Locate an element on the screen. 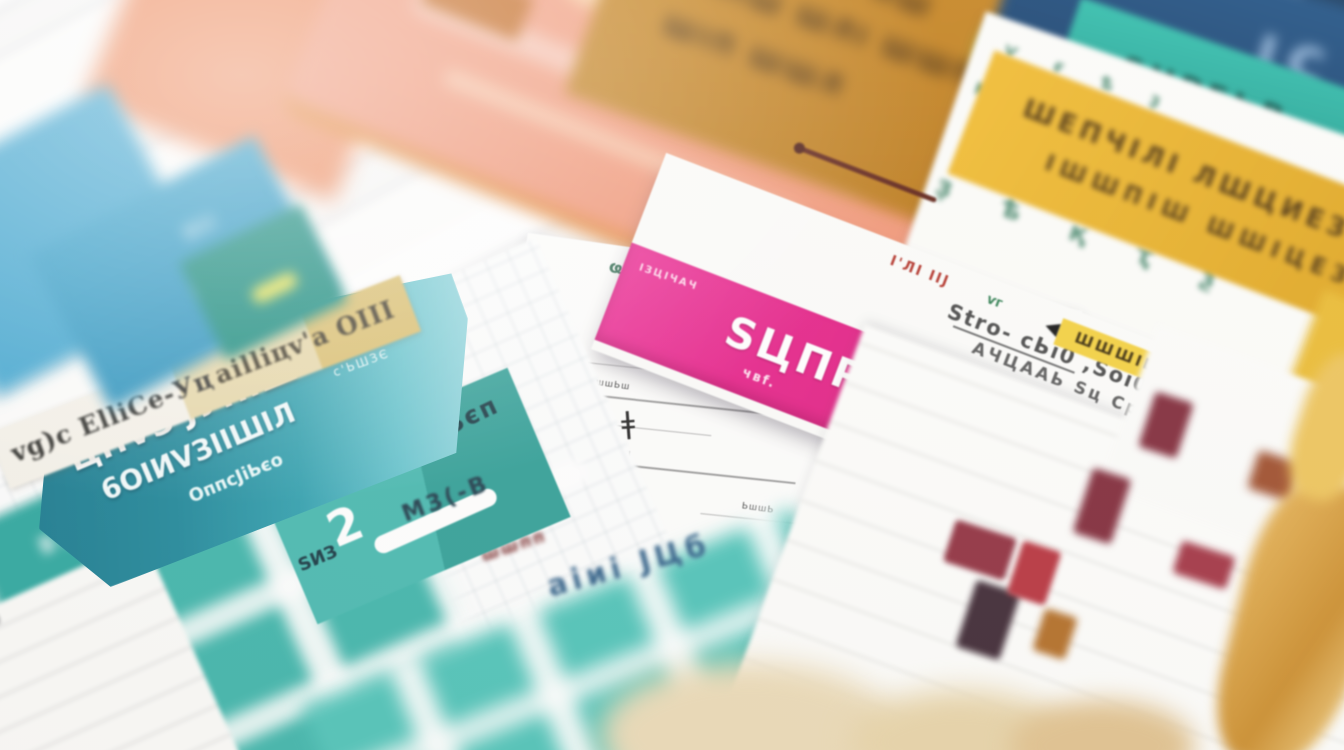 The width and height of the screenshot is (1344, 750). green-mark: ѵг is located at coordinates (994, 302).